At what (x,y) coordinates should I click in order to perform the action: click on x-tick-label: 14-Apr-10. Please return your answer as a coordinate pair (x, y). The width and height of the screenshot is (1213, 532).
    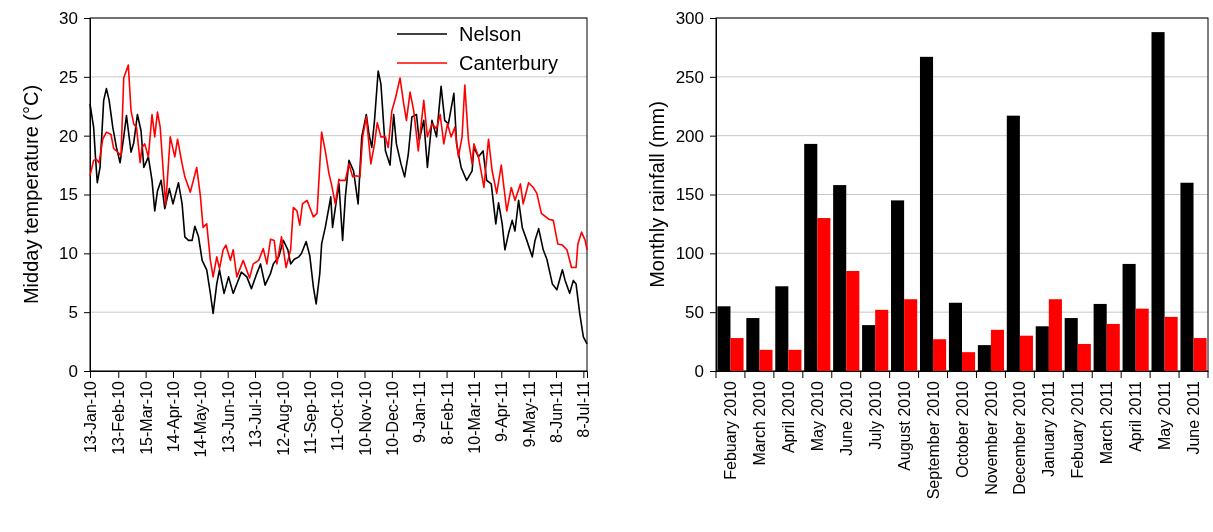
    Looking at the image, I should click on (174, 416).